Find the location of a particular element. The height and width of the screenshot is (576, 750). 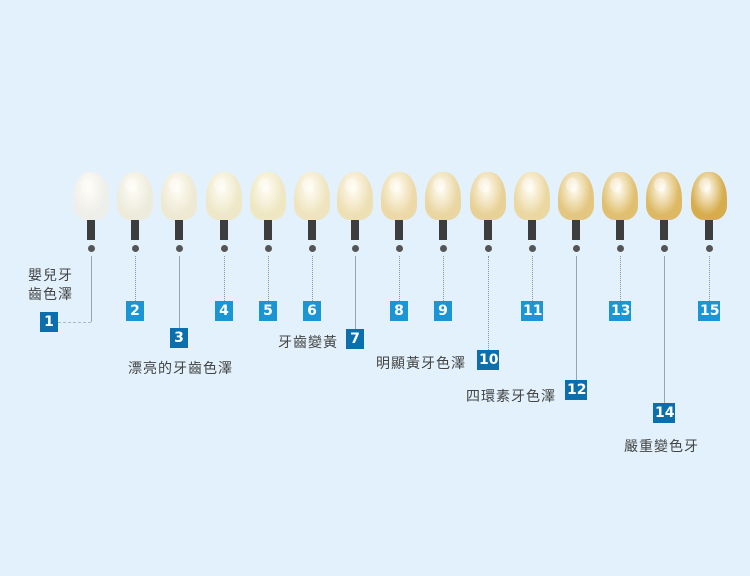

shade-number-badge-5: 5 is located at coordinates (268, 311).